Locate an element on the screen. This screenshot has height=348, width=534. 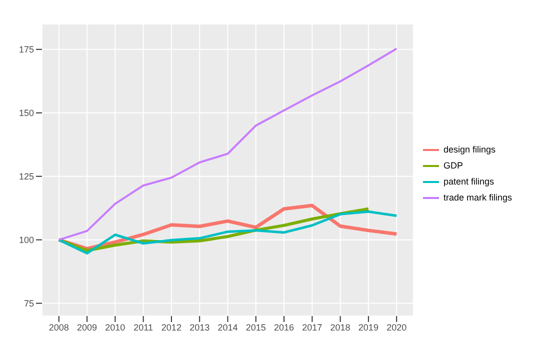
x-tick-label: 2016 is located at coordinates (284, 327).